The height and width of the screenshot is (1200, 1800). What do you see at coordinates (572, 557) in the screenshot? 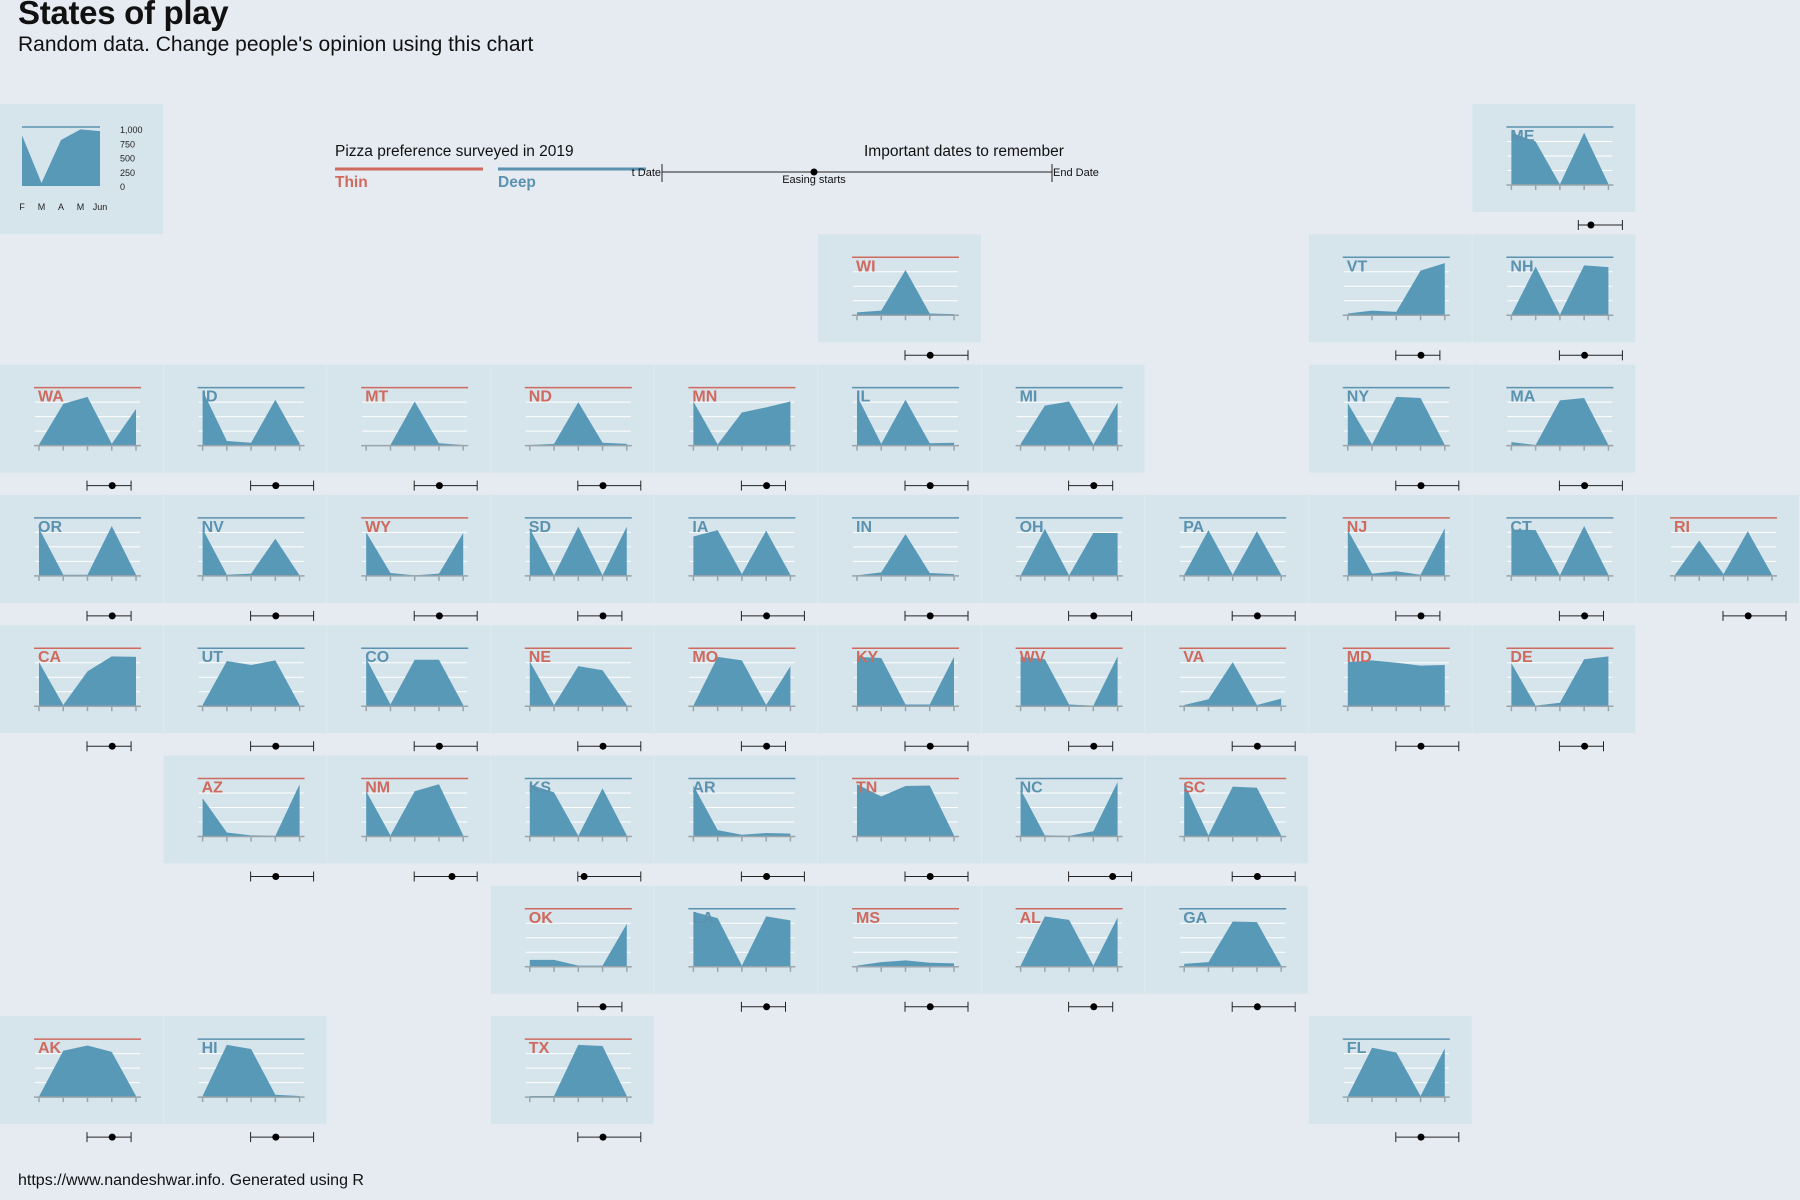
I see `state-tile-sd: SD` at bounding box center [572, 557].